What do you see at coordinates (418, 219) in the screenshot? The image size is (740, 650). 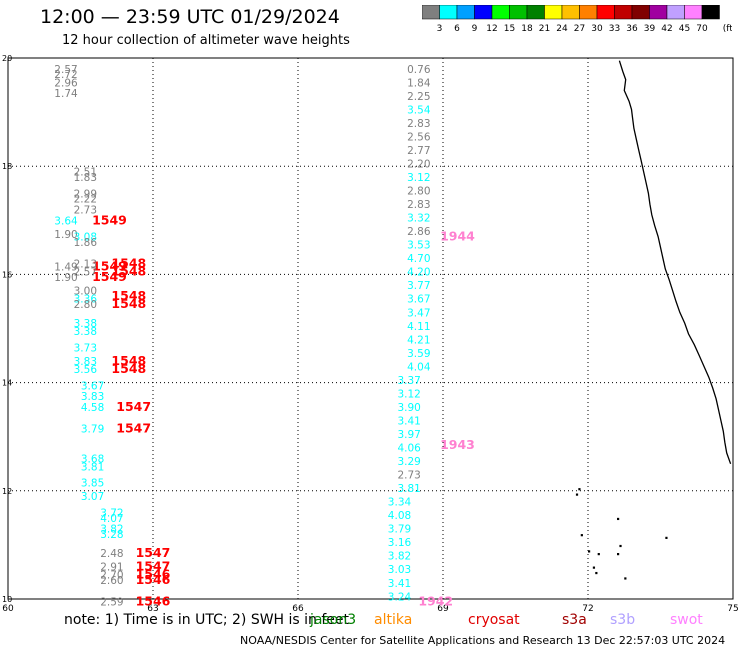 I see `wave-height-value: 3.32` at bounding box center [418, 219].